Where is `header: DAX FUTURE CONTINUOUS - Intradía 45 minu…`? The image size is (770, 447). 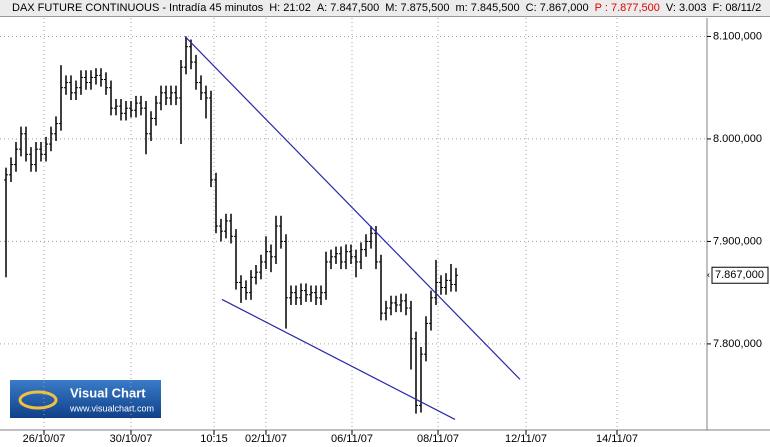 header: DAX FUTURE CONTINUOUS - Intradía 45 minu… is located at coordinates (385, 8).